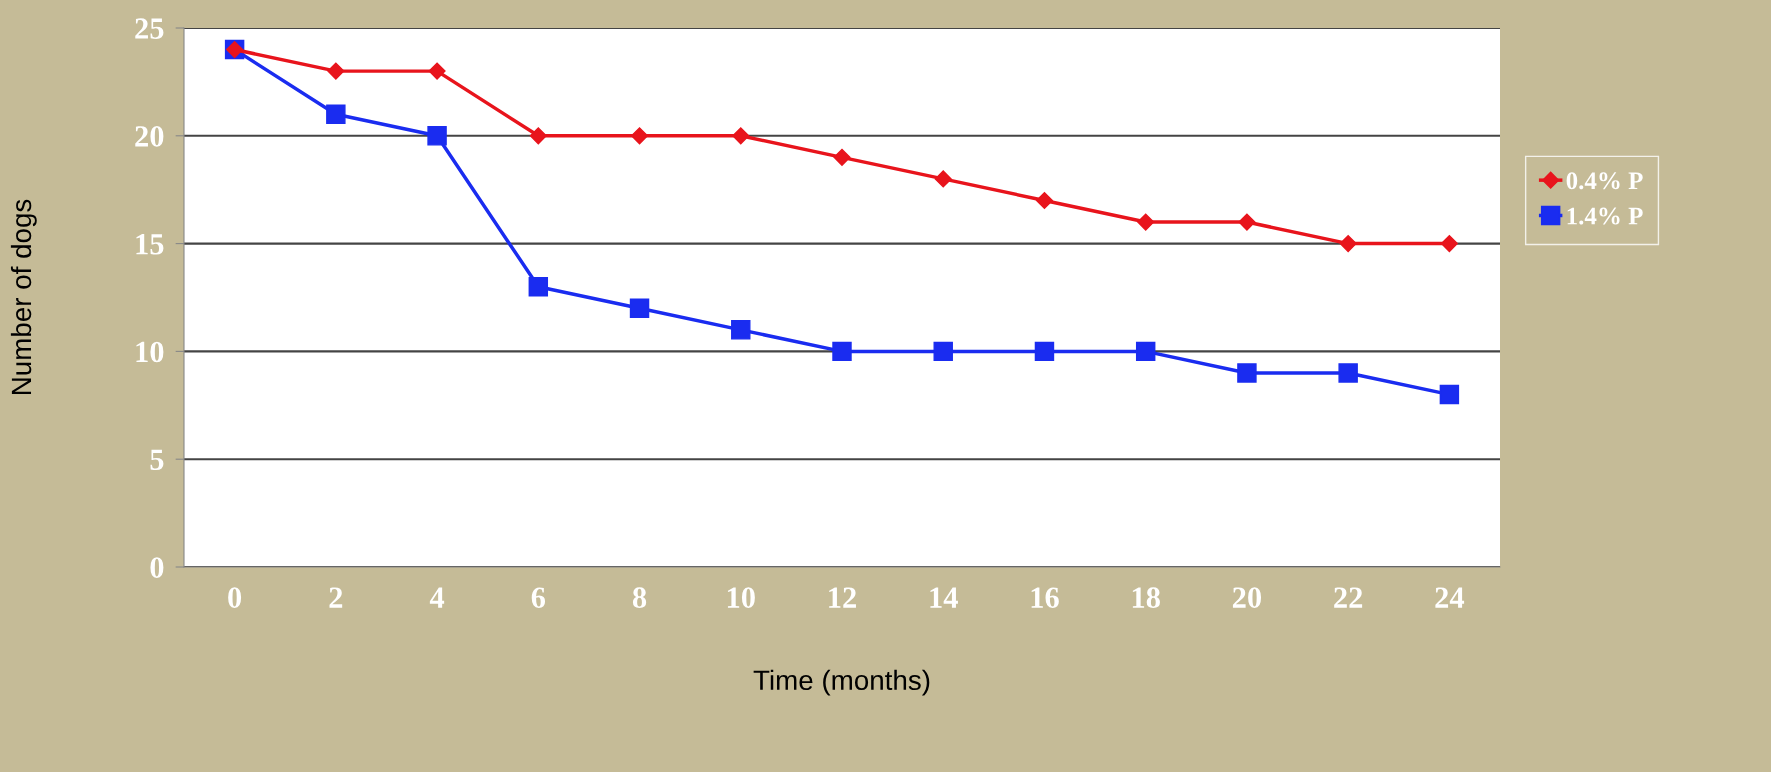 The width and height of the screenshot is (1771, 772). What do you see at coordinates (1045, 597) in the screenshot?
I see `x-tick-label: 16` at bounding box center [1045, 597].